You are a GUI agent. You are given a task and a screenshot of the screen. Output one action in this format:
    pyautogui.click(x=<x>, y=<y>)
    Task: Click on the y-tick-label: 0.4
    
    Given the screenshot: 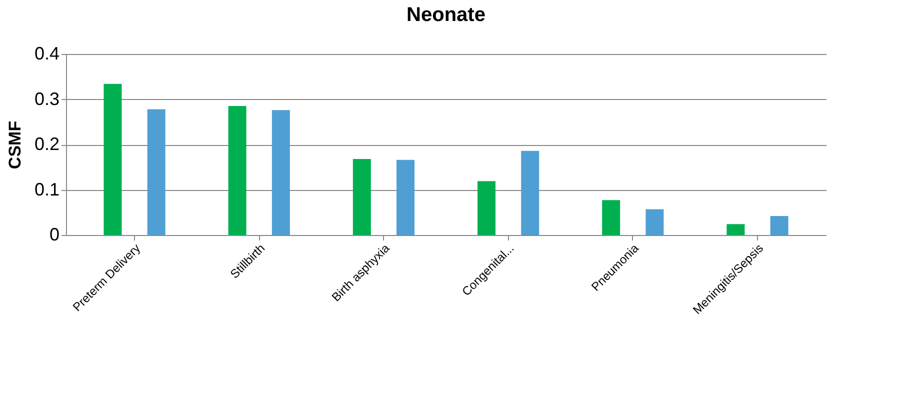 What is the action you would take?
    pyautogui.click(x=47, y=54)
    